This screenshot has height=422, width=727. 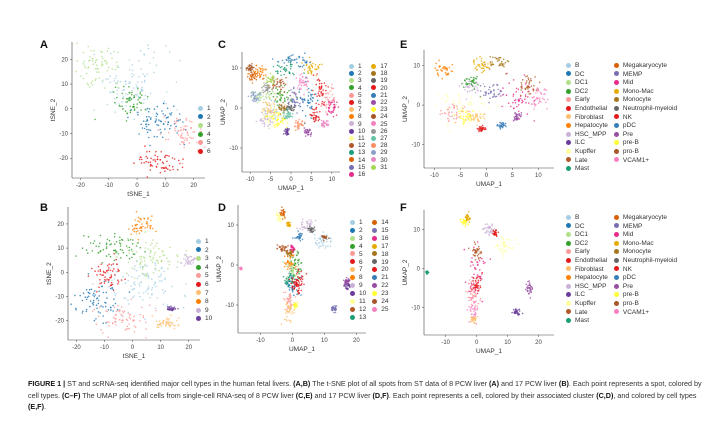 What do you see at coordinates (385, 262) in the screenshot?
I see `legend-label: 19` at bounding box center [385, 262].